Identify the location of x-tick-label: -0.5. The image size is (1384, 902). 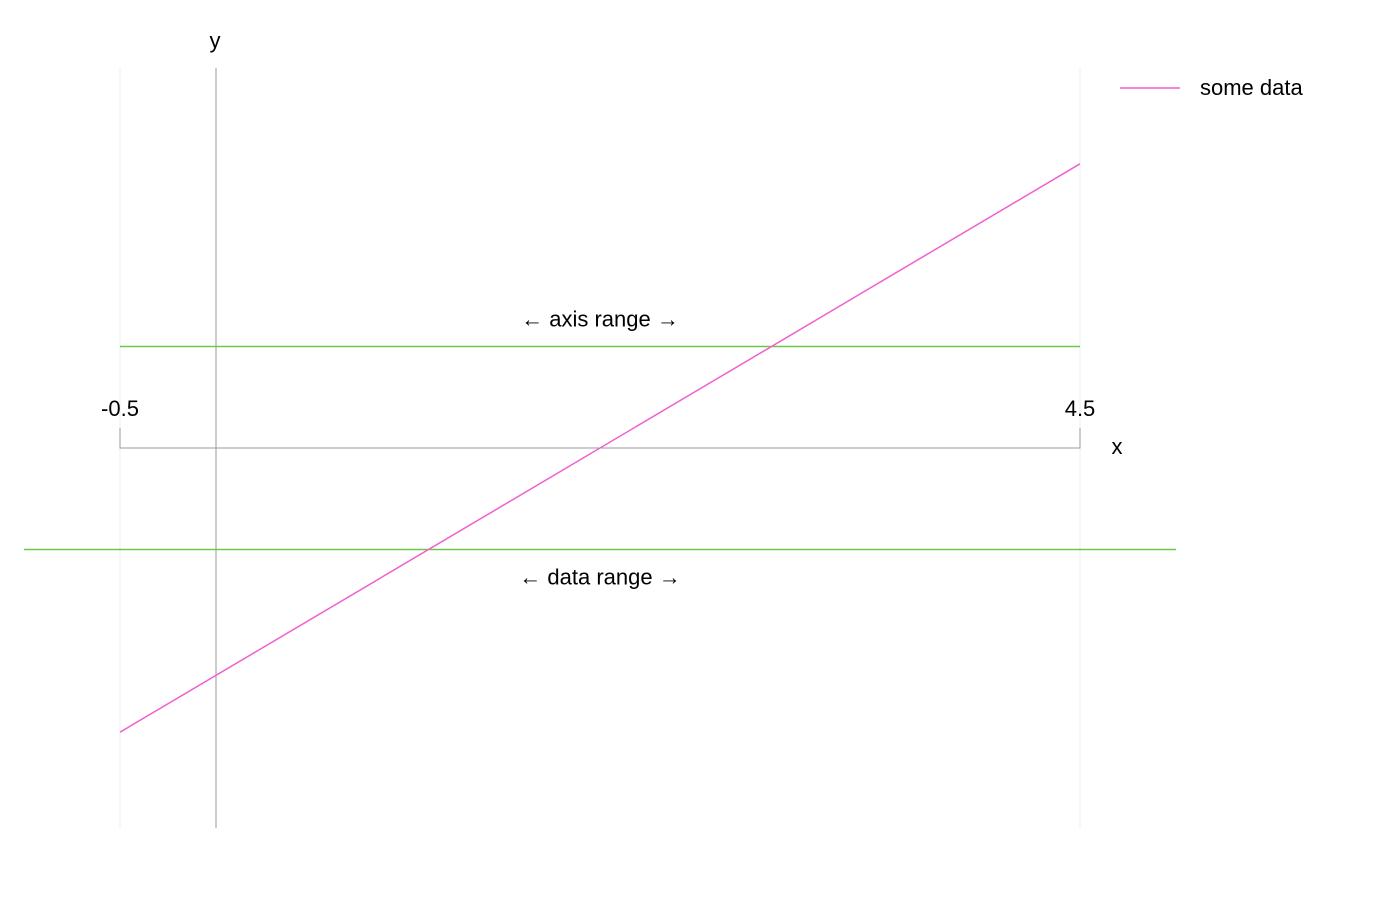
(120, 408).